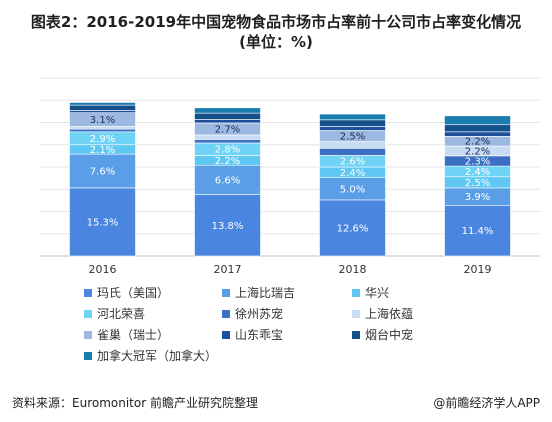 The height and width of the screenshot is (422, 552). Describe the element at coordinates (133, 293) in the screenshot. I see `legend-label: 玛氏（美国）` at that location.